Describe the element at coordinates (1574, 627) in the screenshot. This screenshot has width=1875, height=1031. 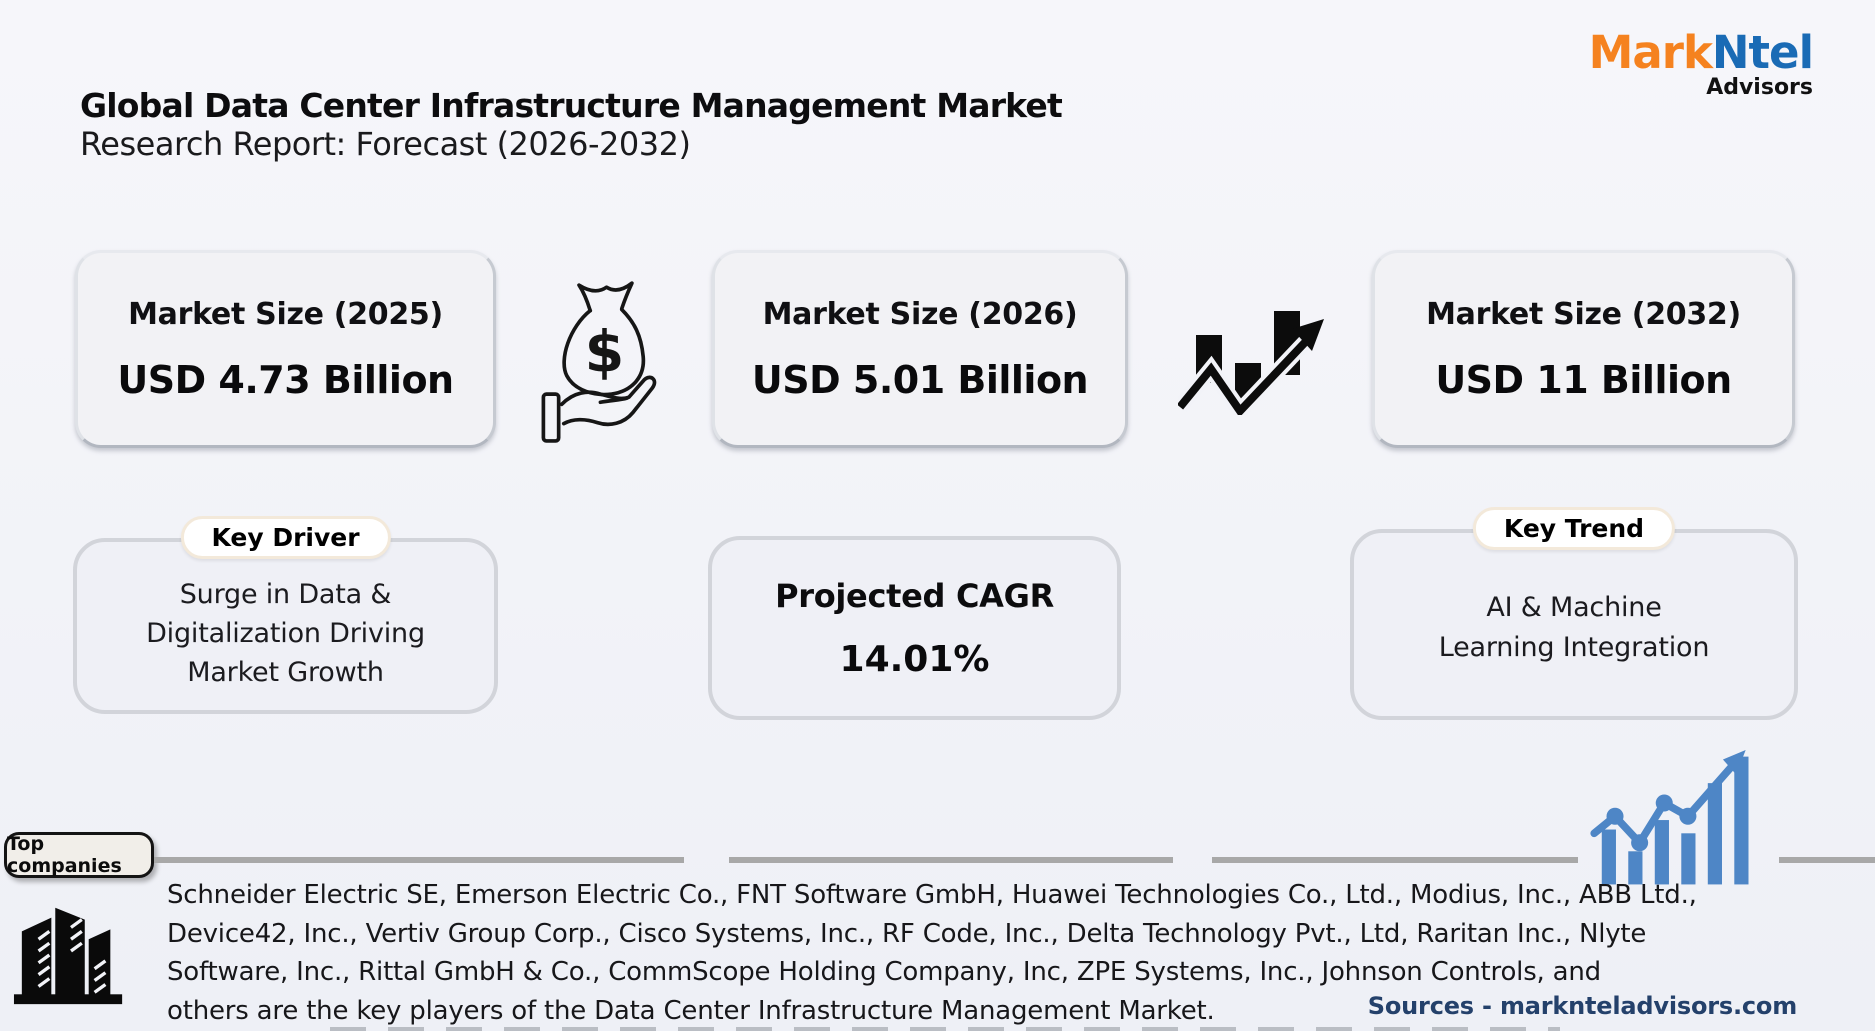
I see `key-trend-text: AI & Machine Learning Integration` at that location.